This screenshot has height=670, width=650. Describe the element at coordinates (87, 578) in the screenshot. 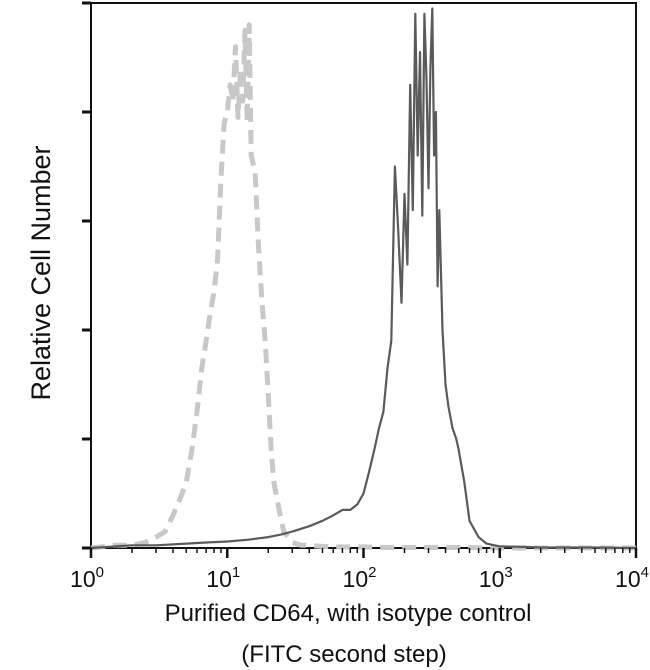

I see `x-axis-tick-label: 10⁰` at that location.